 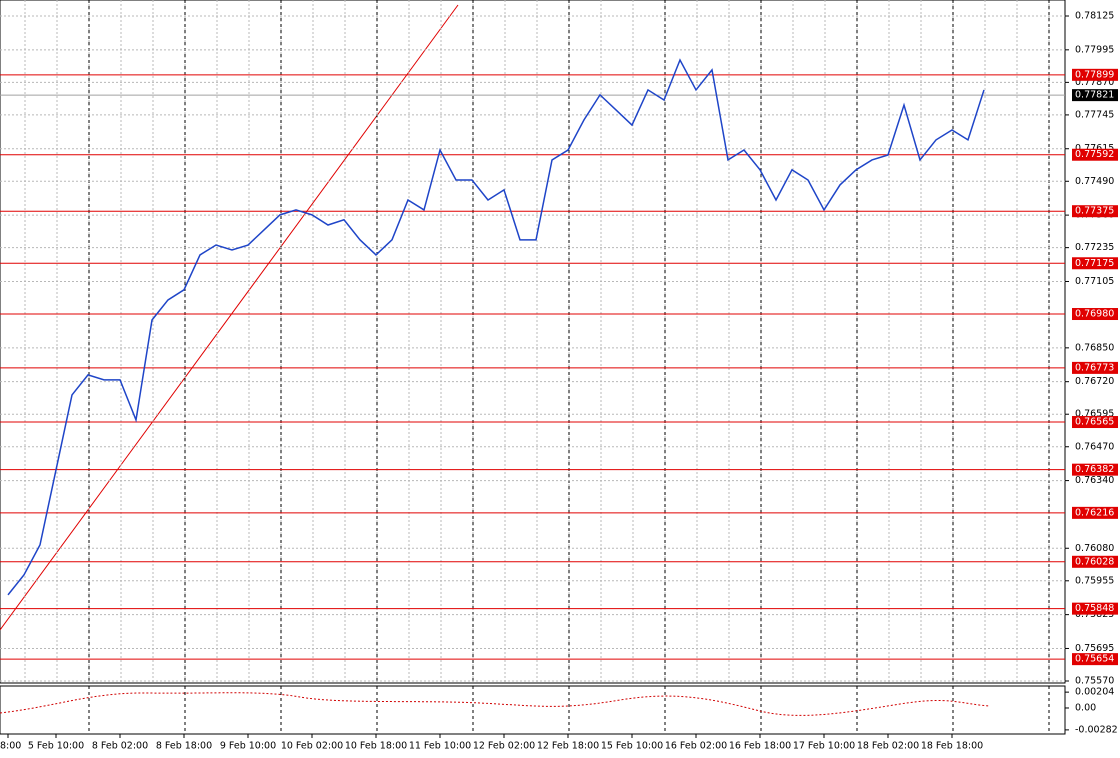 I want to click on level-label: 0.76028, so click(x=1094, y=561).